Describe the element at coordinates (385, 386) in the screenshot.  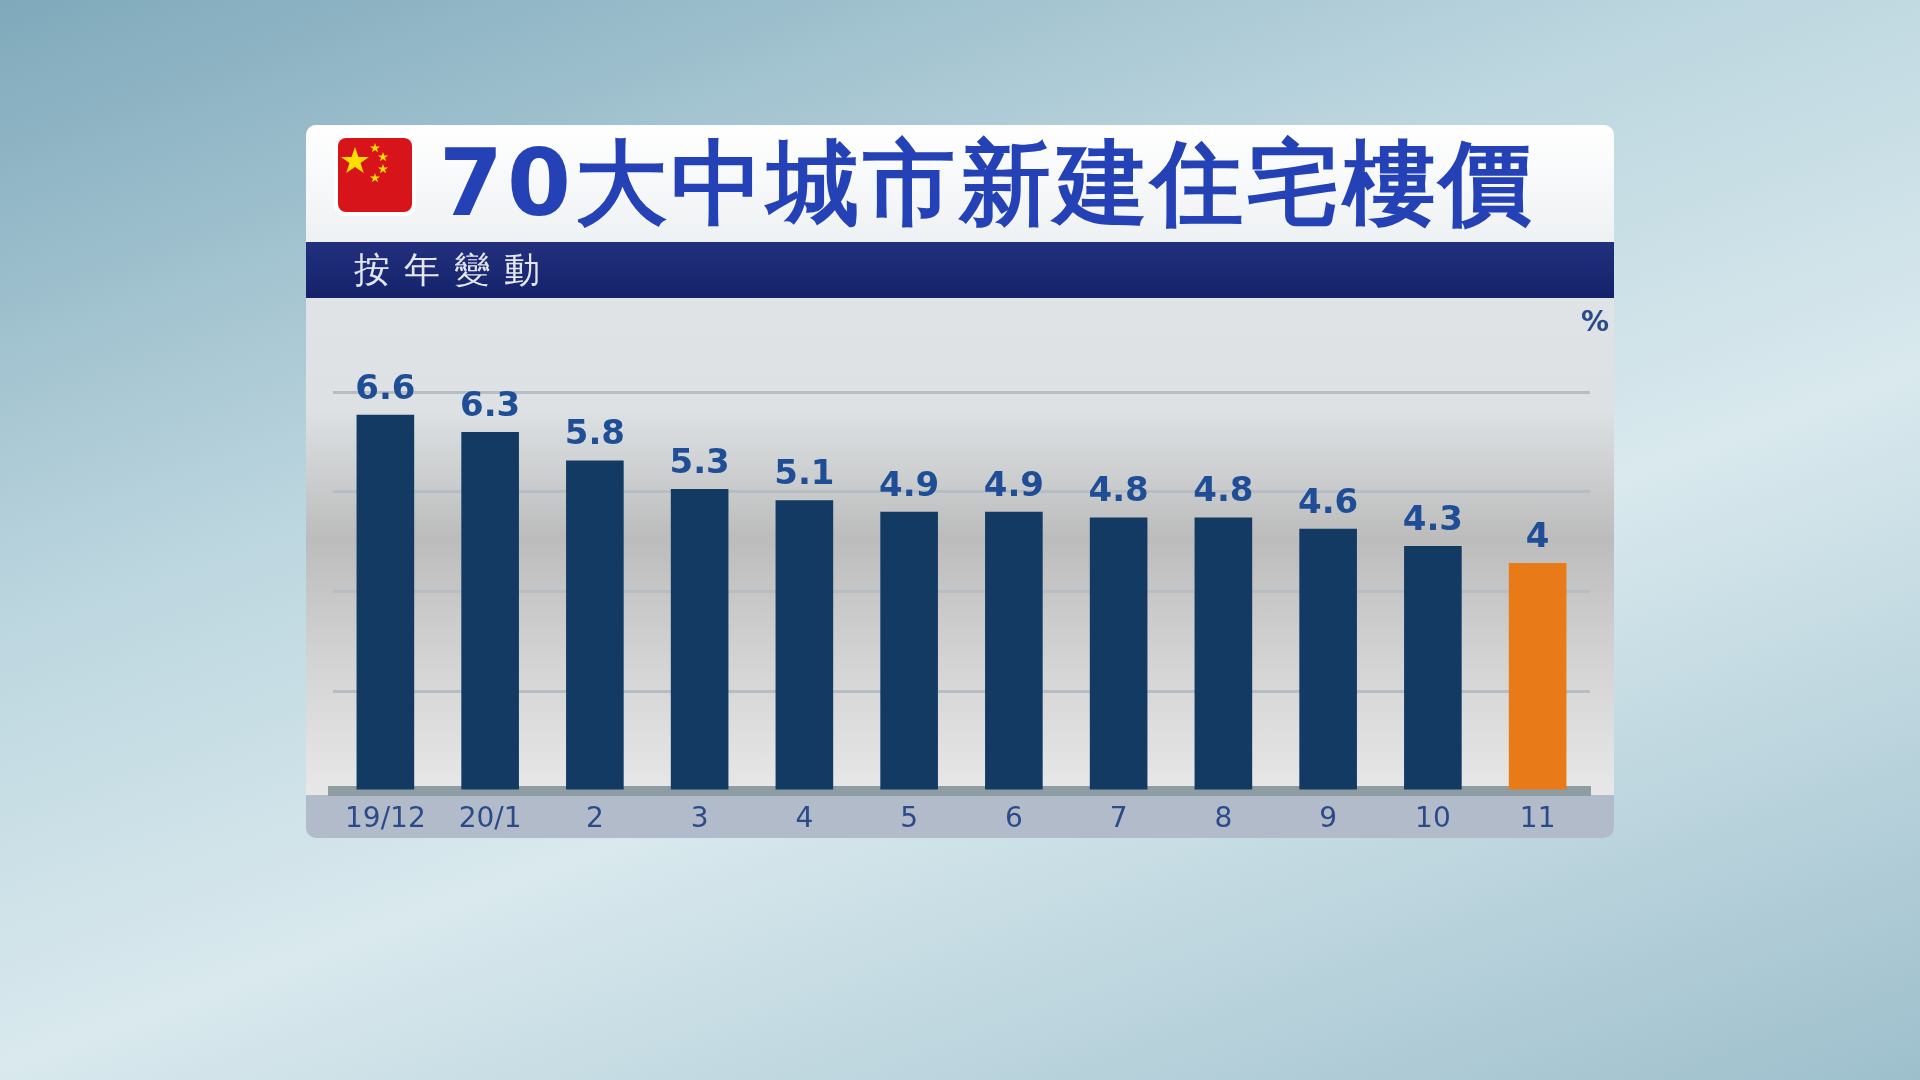
I see `data-label: 6.6` at that location.